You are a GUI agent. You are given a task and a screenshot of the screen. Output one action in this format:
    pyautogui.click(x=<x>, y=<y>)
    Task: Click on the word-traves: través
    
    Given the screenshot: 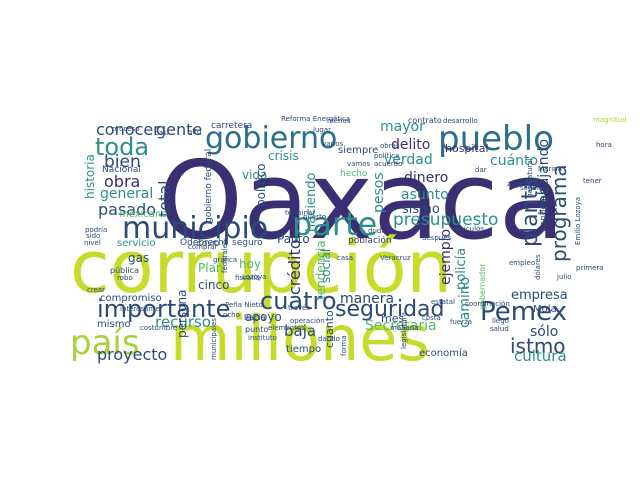 What is the action you would take?
    pyautogui.click(x=299, y=308)
    